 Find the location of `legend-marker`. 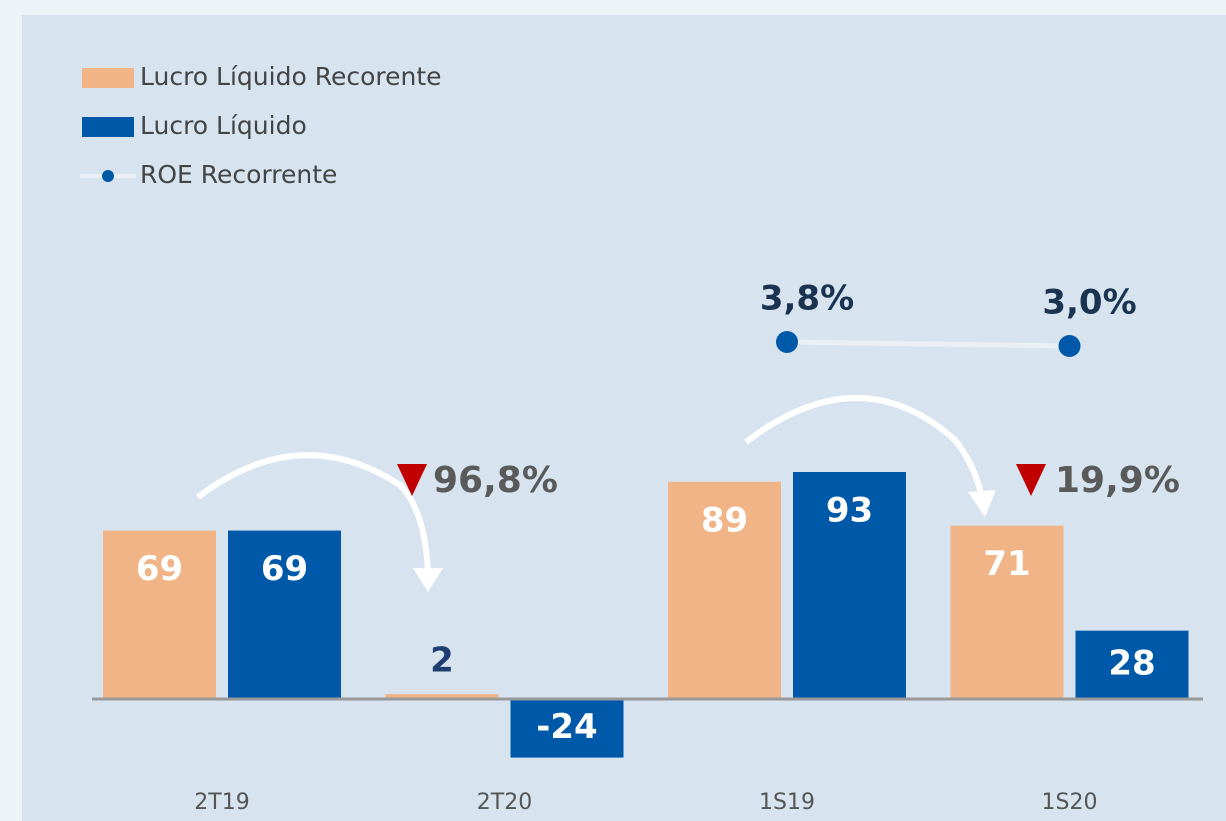

legend-marker is located at coordinates (108, 176).